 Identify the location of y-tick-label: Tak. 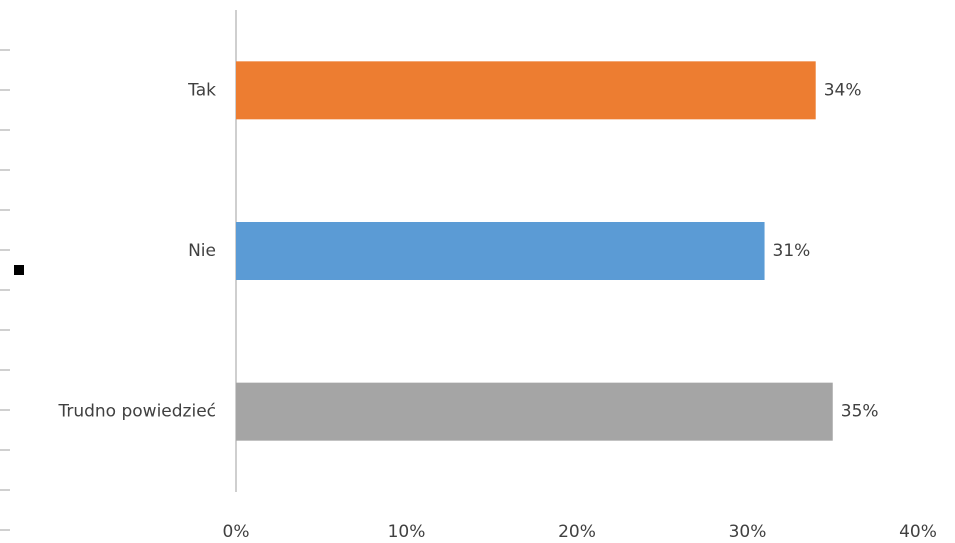
(201, 90).